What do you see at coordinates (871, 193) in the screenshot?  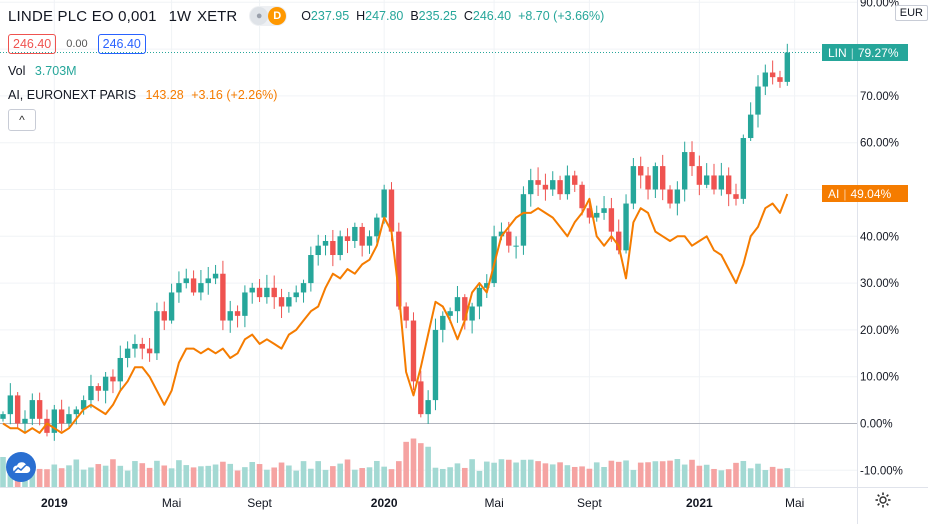 I see `ai-badge-value: 49.04%` at bounding box center [871, 193].